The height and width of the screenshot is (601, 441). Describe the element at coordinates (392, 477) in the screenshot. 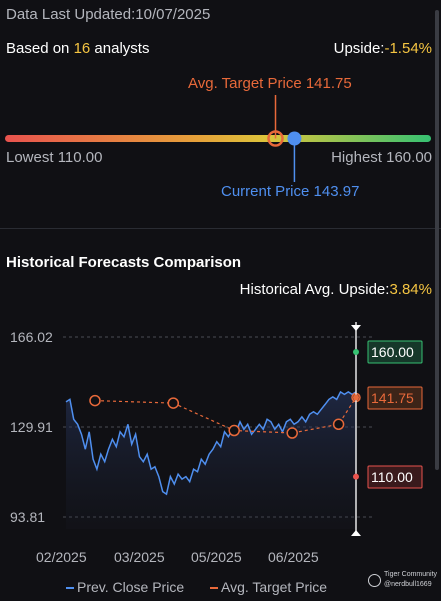

I see `marker-label: 110.00` at that location.